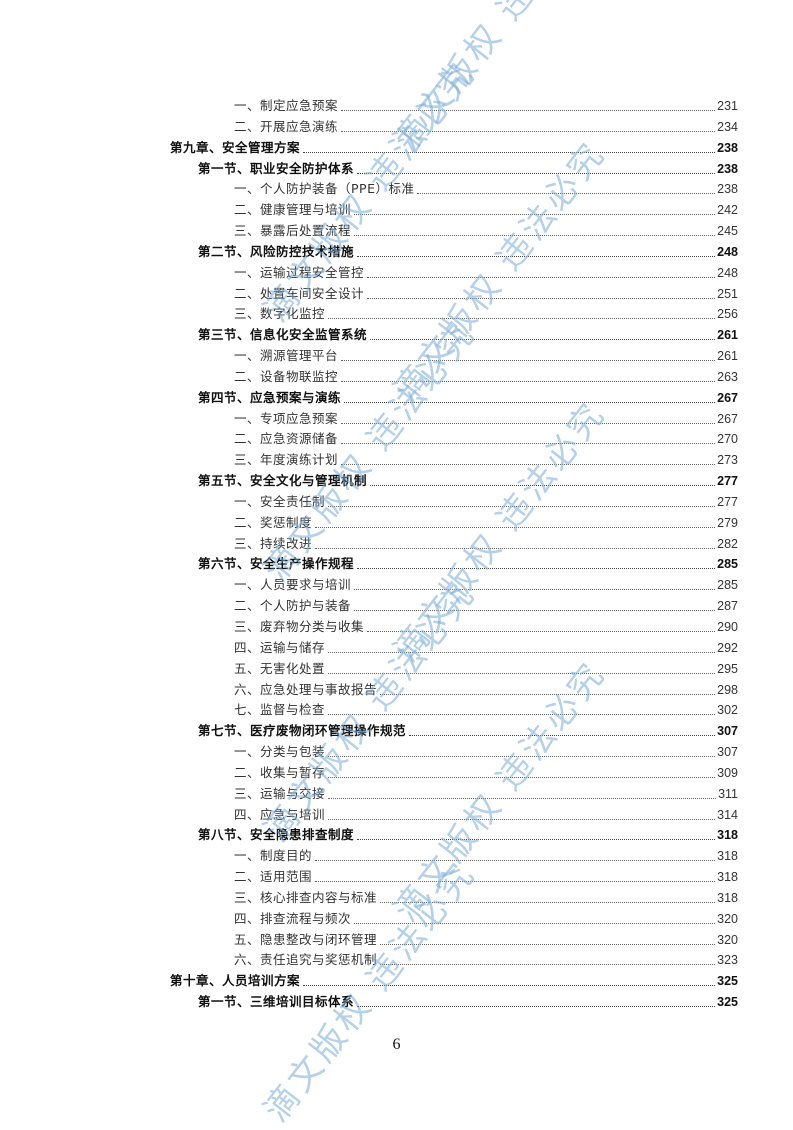 The width and height of the screenshot is (793, 1130). Describe the element at coordinates (273, 856) in the screenshot. I see `toc-title: 一、制度目的` at that location.